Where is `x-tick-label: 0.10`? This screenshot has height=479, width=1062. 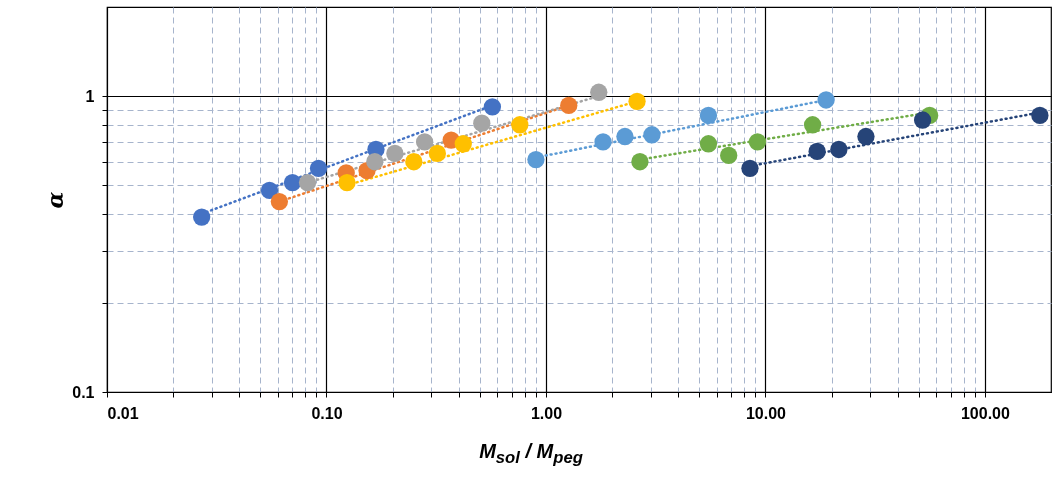 x-tick-label: 0.10 is located at coordinates (327, 413).